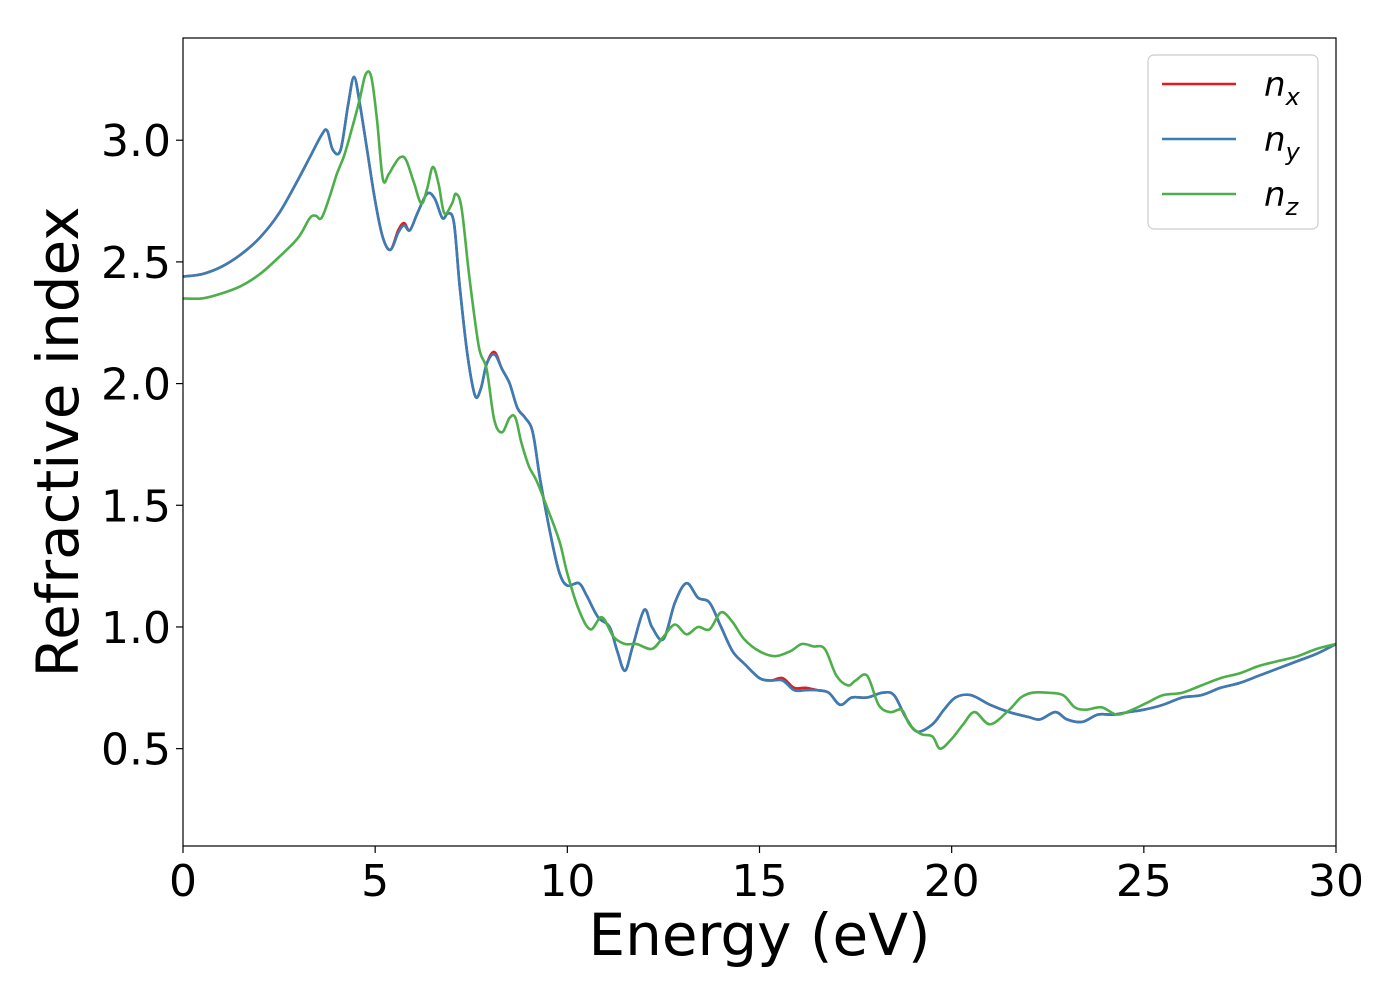  Describe the element at coordinates (1336, 881) in the screenshot. I see `x-tick-label: 30` at that location.